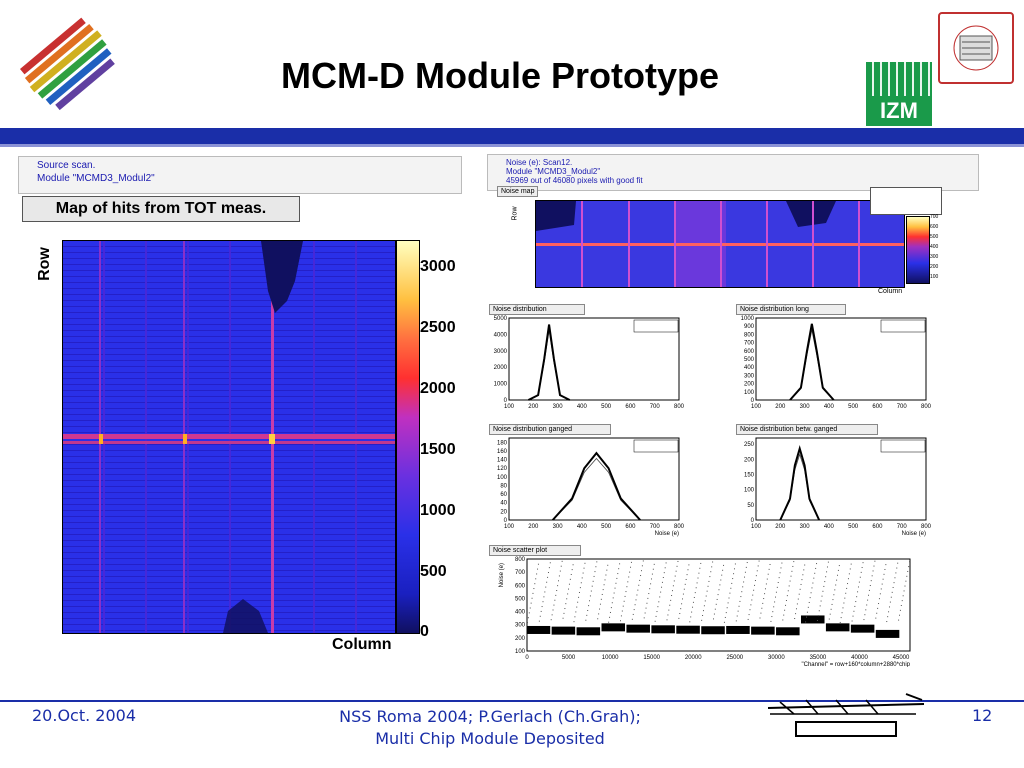  I want to click on x-tick-label: 35000, so click(818, 658).